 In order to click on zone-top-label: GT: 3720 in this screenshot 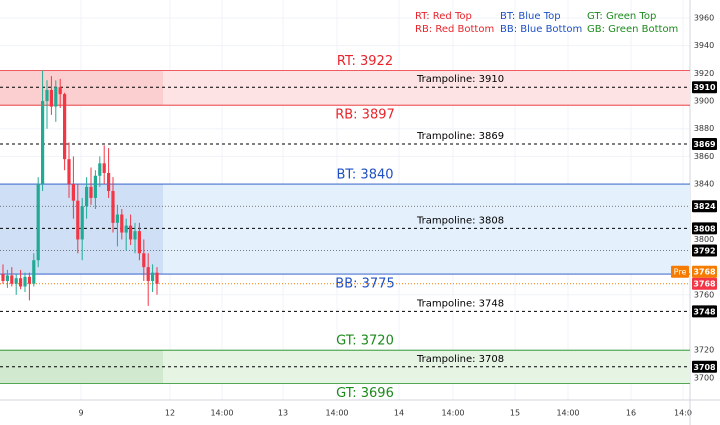, I will do `click(365, 341)`.